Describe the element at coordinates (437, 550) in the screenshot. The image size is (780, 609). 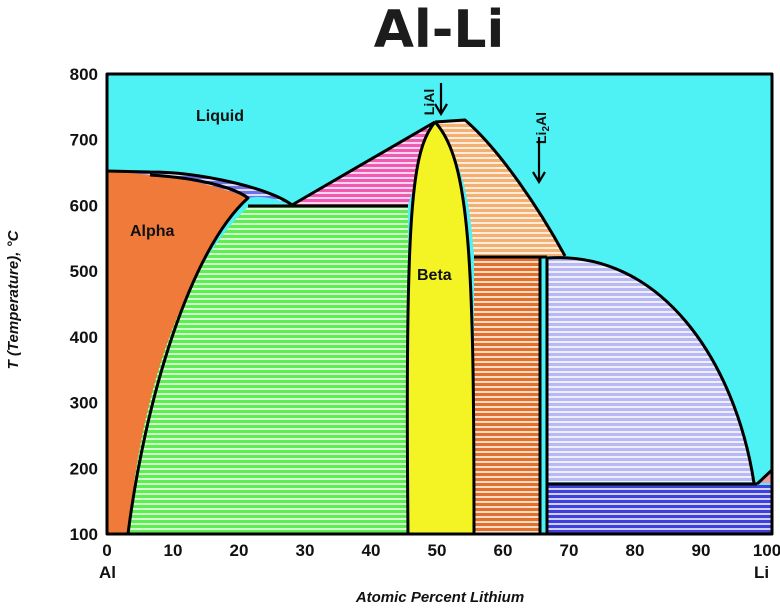
I see `x-tick-label: 50` at that location.